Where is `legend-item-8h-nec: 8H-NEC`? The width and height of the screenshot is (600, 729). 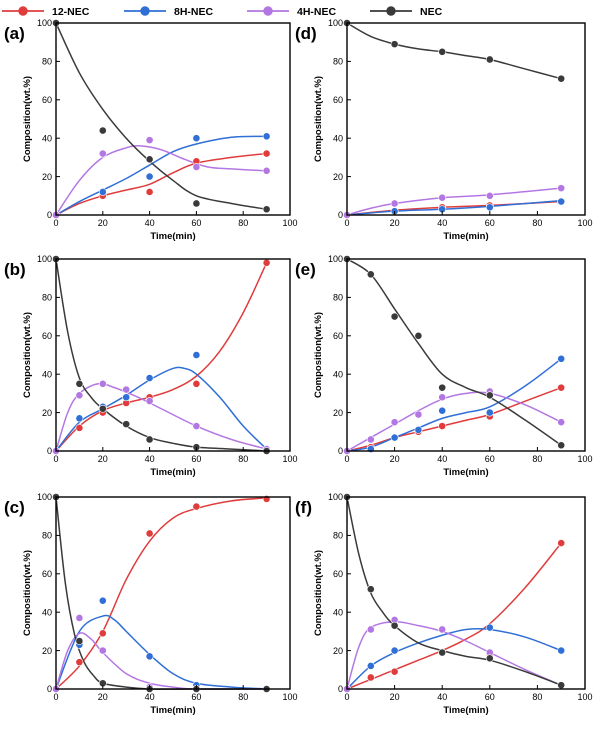 legend-item-8h-nec: 8H-NEC is located at coordinates (169, 12).